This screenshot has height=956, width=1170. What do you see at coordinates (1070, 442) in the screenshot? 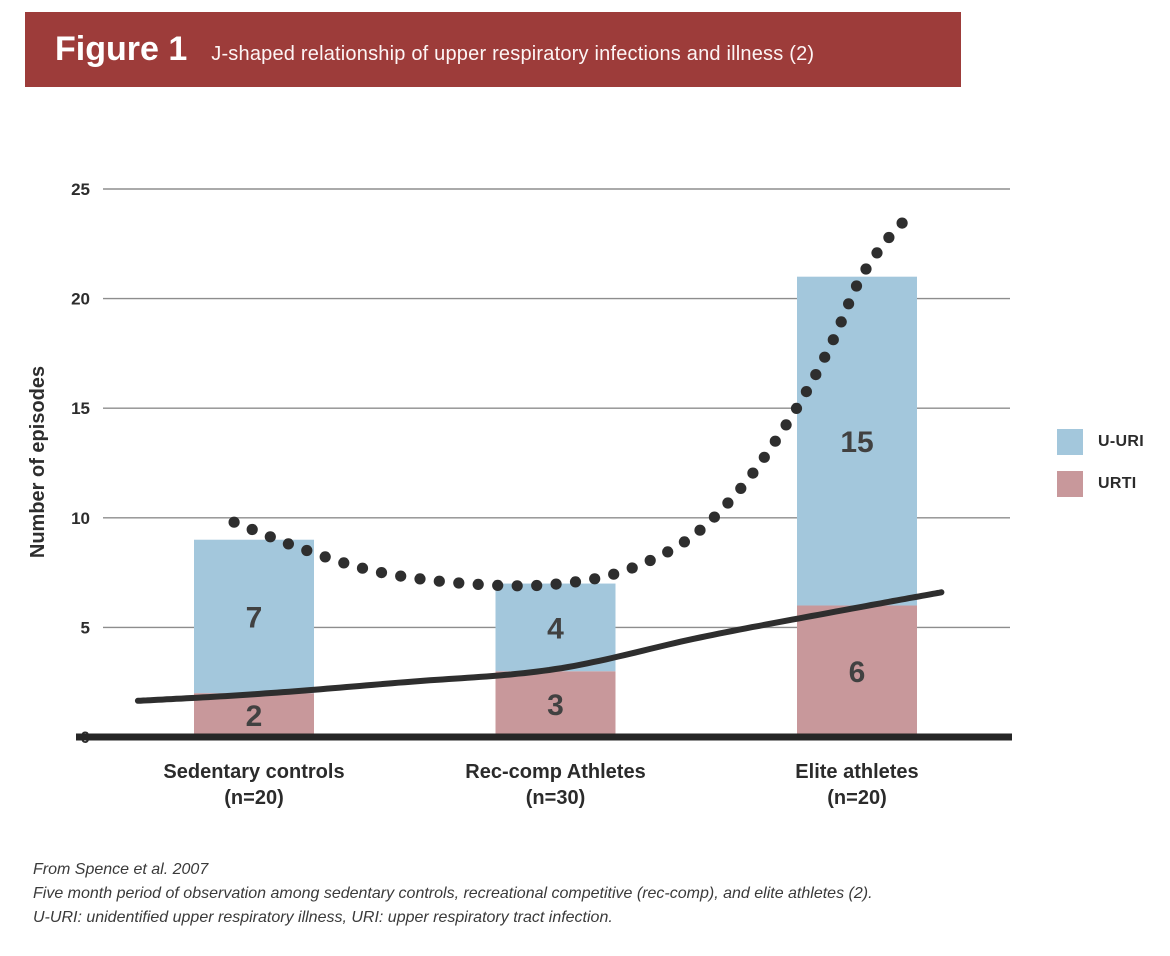
I see `legend-swatch-u-uri` at bounding box center [1070, 442].